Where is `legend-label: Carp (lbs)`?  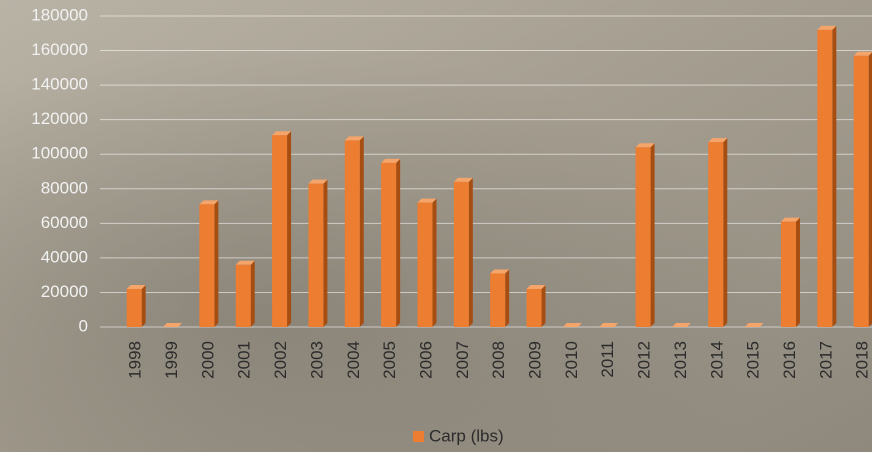 legend-label: Carp (lbs) is located at coordinates (466, 435).